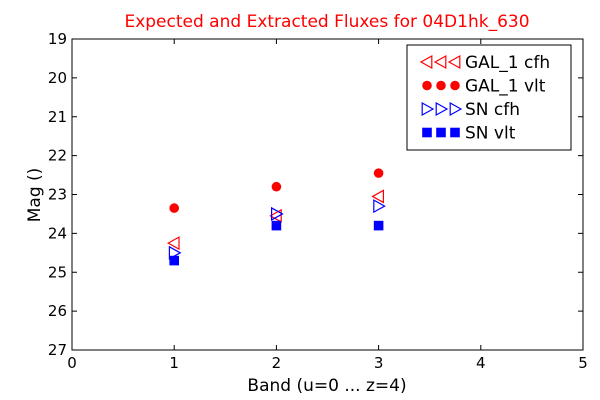 This screenshot has height=400, width=600. What do you see at coordinates (481, 363) in the screenshot?
I see `x-tick-label: 4` at bounding box center [481, 363].